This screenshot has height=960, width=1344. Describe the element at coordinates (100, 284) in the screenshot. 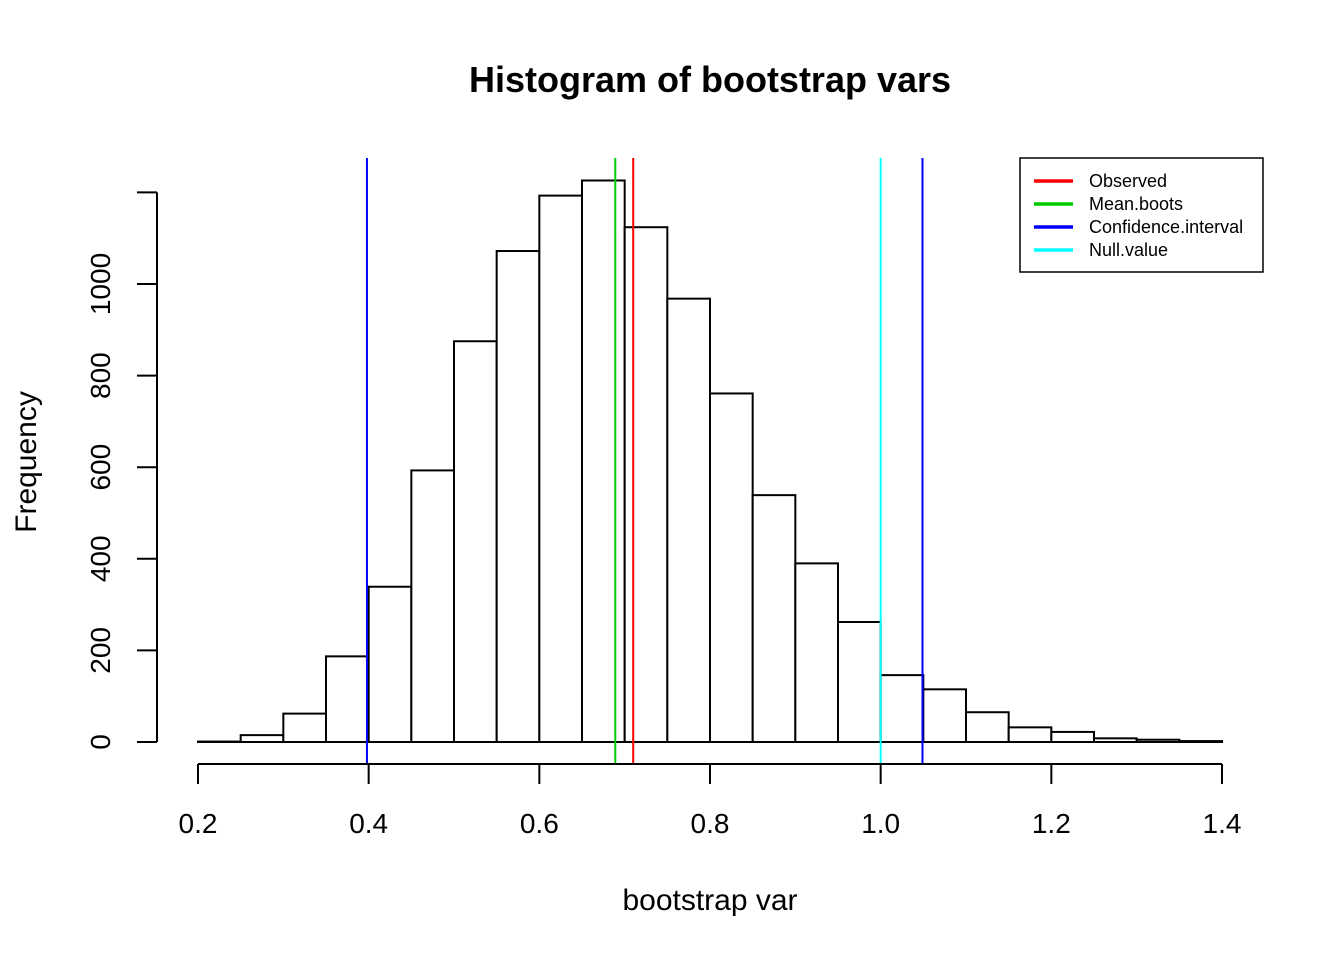

I see `y-tick-label: 1000` at that location.